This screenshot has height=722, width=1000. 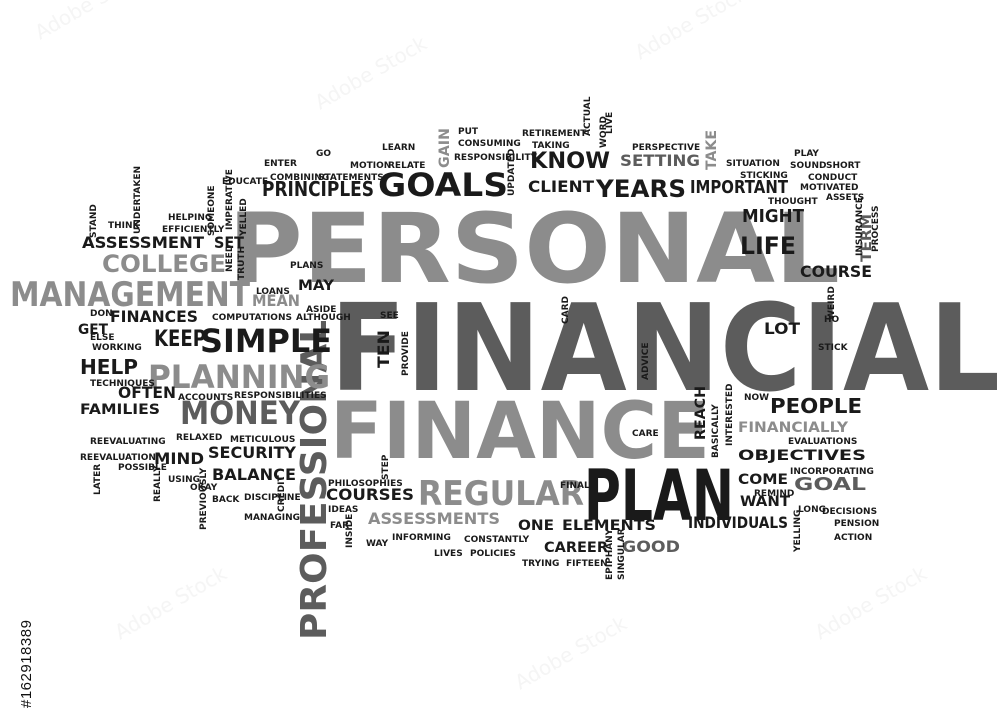 I want to click on word-important: IMPORTANT, so click(x=739, y=187).